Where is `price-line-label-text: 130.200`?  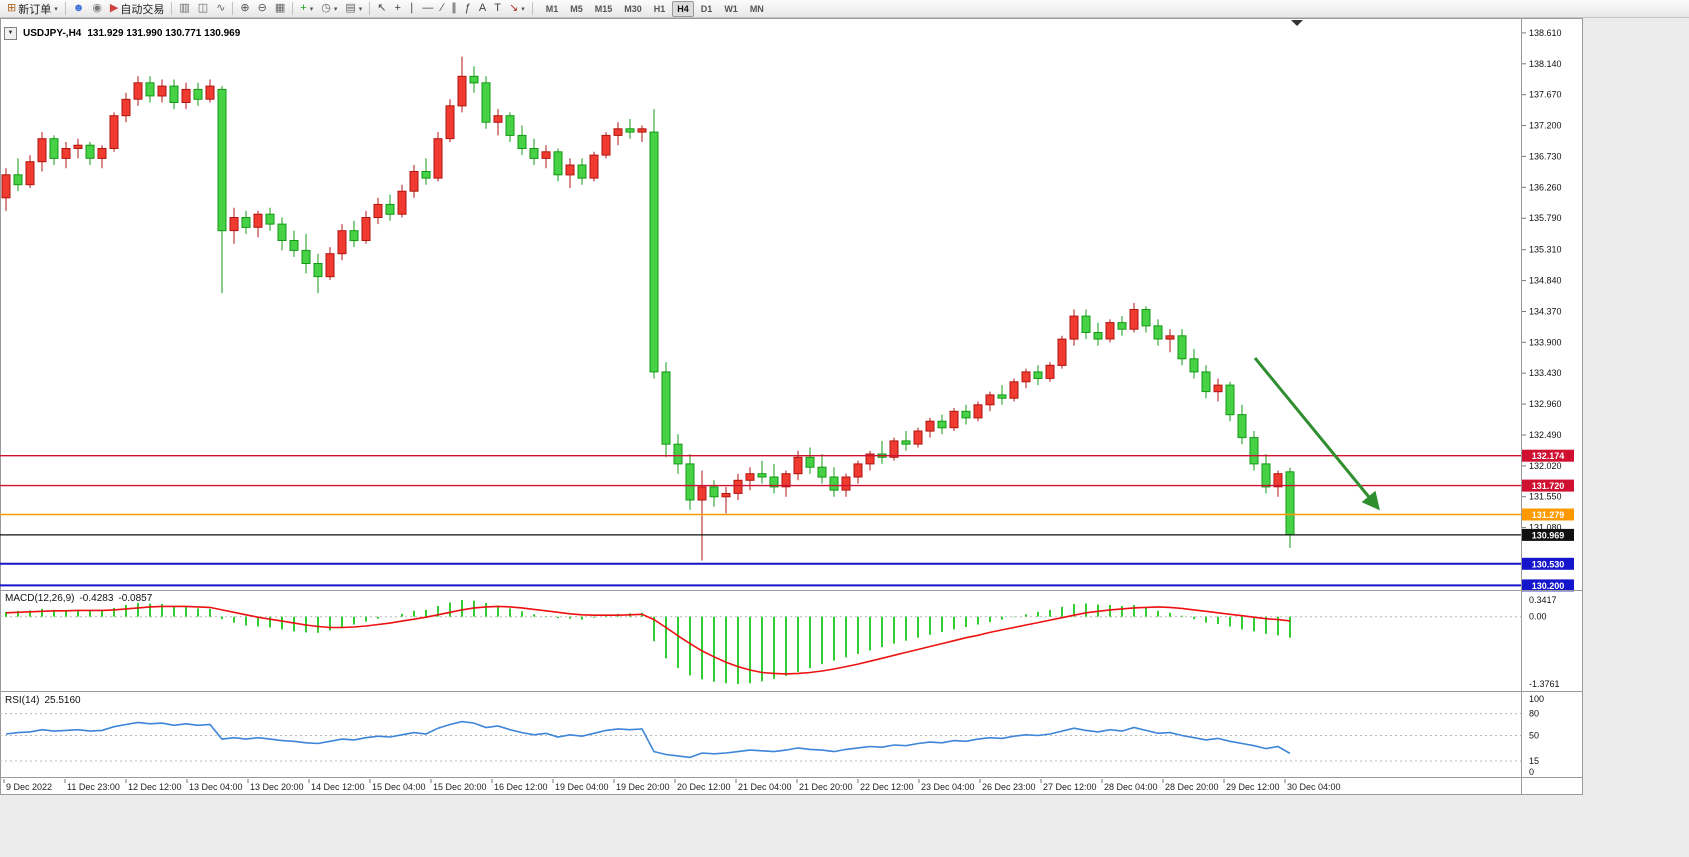 price-line-label-text: 130.200 is located at coordinates (1548, 586).